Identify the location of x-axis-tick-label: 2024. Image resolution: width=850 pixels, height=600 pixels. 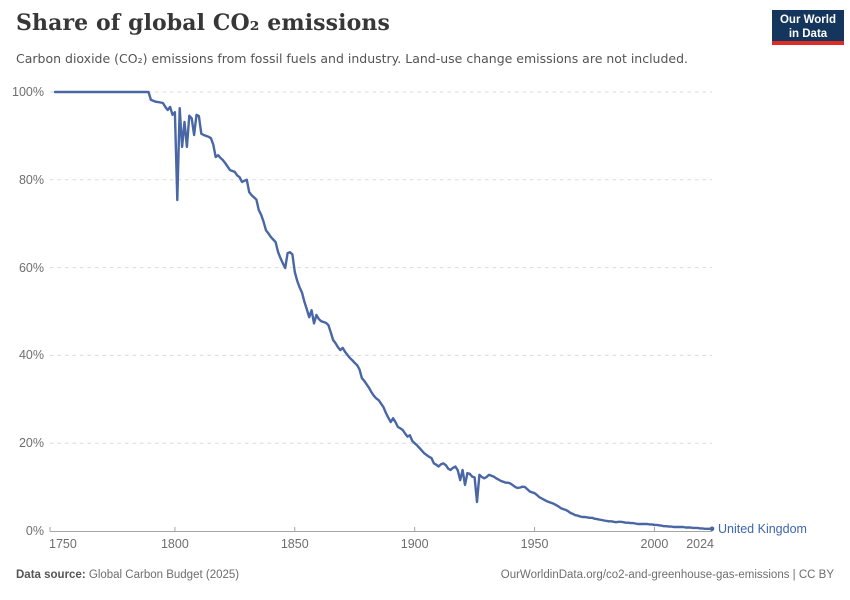
(700, 544).